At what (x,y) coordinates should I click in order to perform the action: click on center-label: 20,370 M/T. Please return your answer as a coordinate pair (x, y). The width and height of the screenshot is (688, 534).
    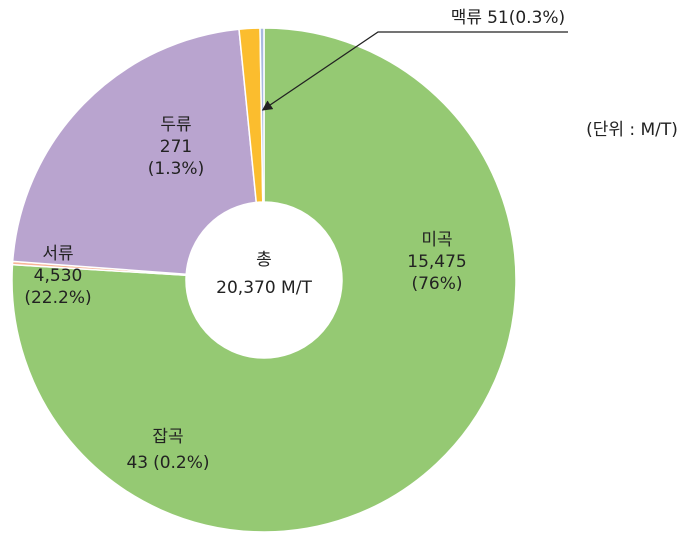
    Looking at the image, I should click on (264, 288).